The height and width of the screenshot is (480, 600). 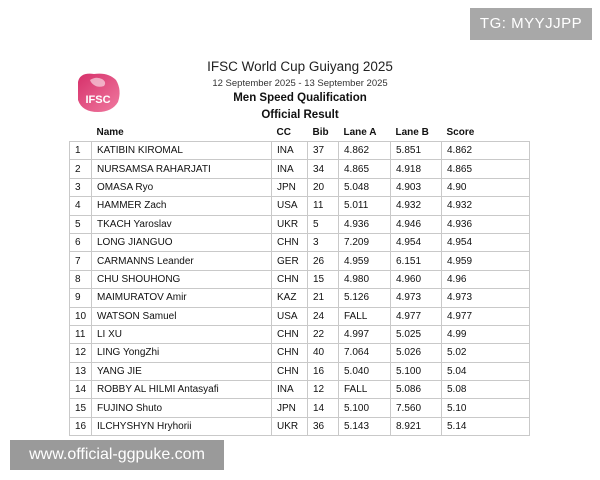 I want to click on name-cell: KATIBIN KIROMAL, so click(x=181, y=150).